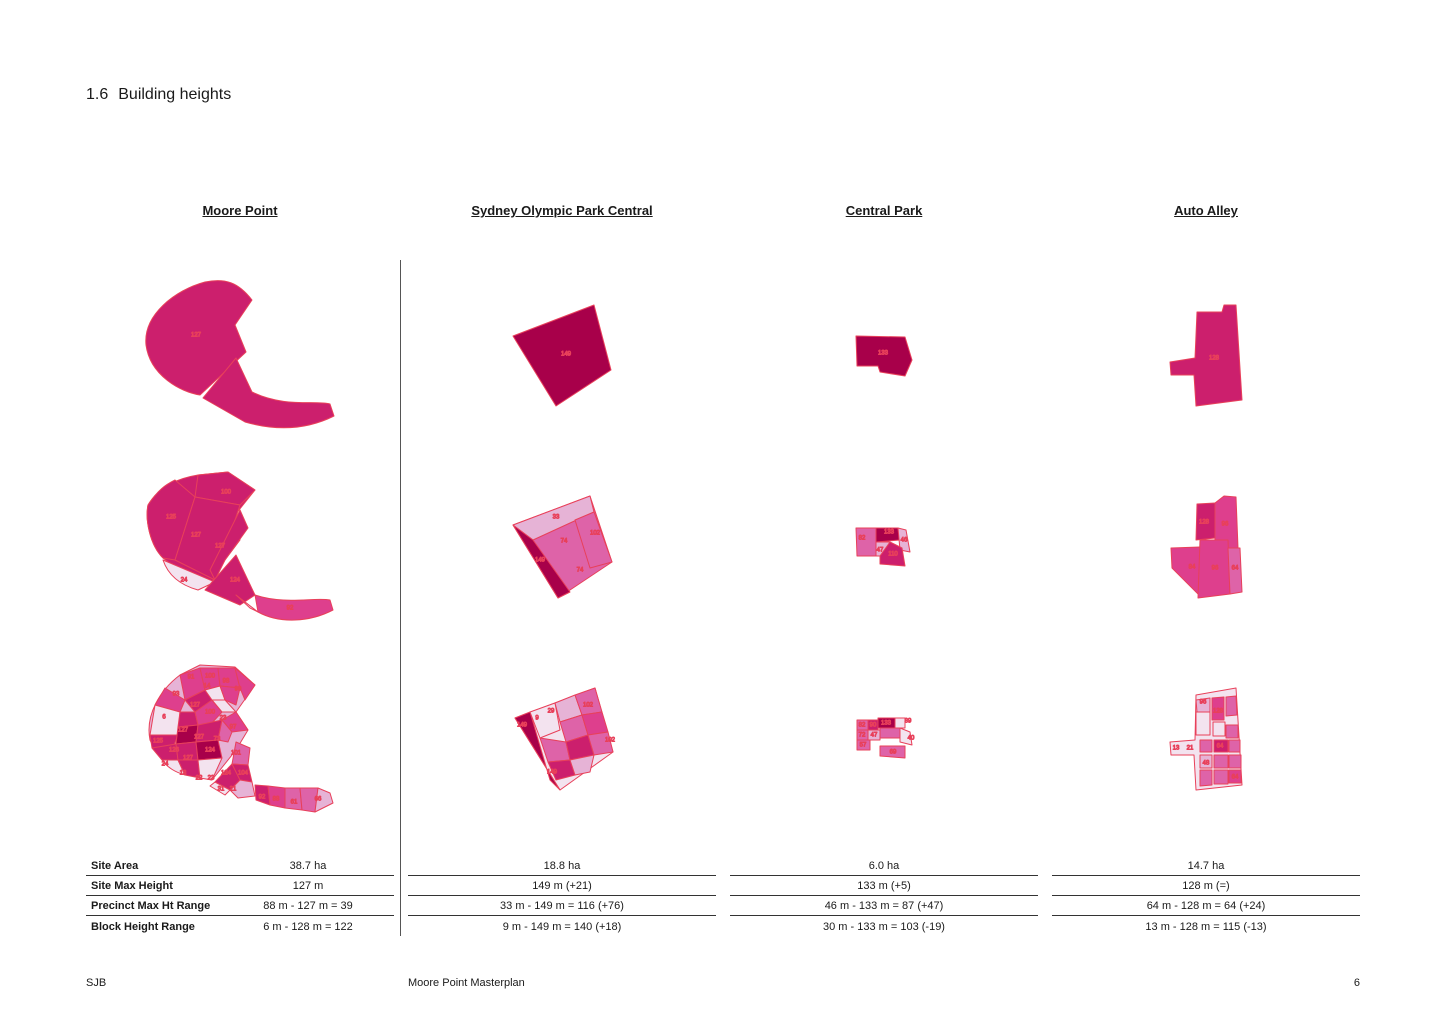 The height and width of the screenshot is (1022, 1446). I want to click on stat-value: 6.0 ha, so click(884, 866).